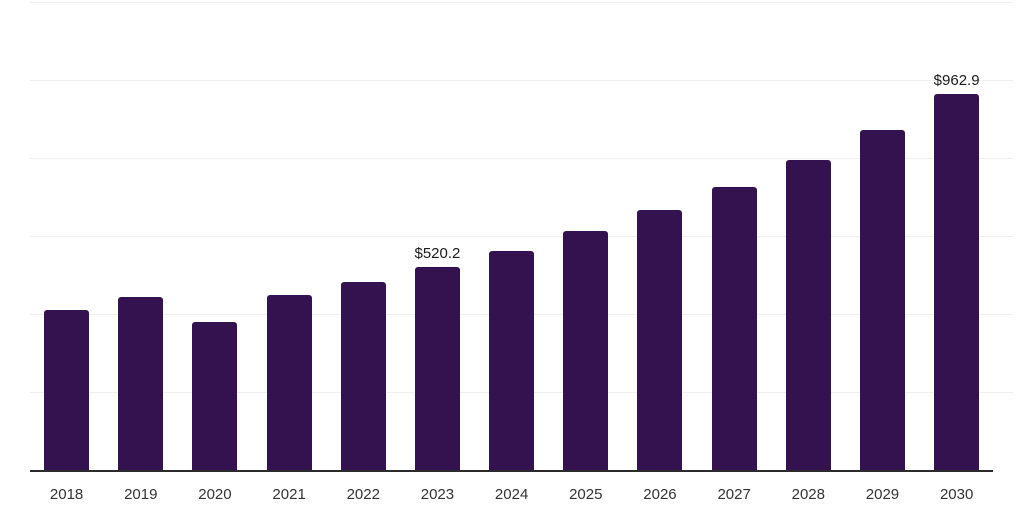 This screenshot has width=1024, height=512. What do you see at coordinates (512, 360) in the screenshot?
I see `bar-2024` at bounding box center [512, 360].